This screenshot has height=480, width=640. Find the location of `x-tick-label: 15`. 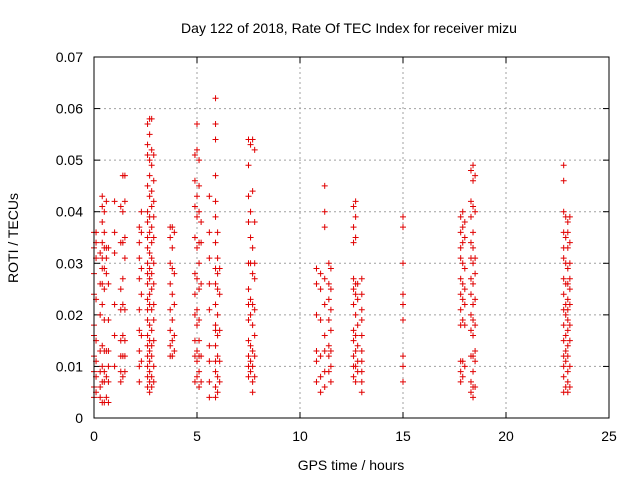

x-tick-label: 15 is located at coordinates (403, 436).